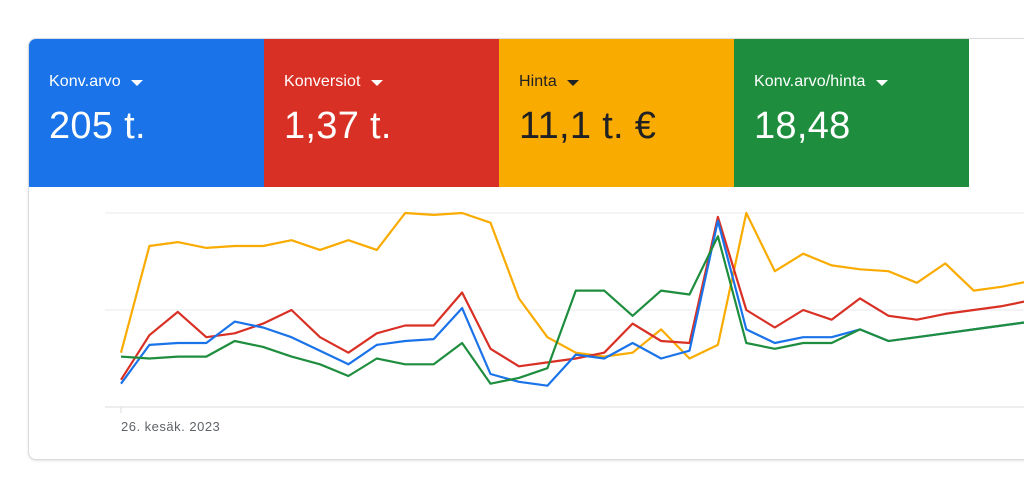  What do you see at coordinates (338, 126) in the screenshot?
I see `metric-value: 1,37 t.` at bounding box center [338, 126].